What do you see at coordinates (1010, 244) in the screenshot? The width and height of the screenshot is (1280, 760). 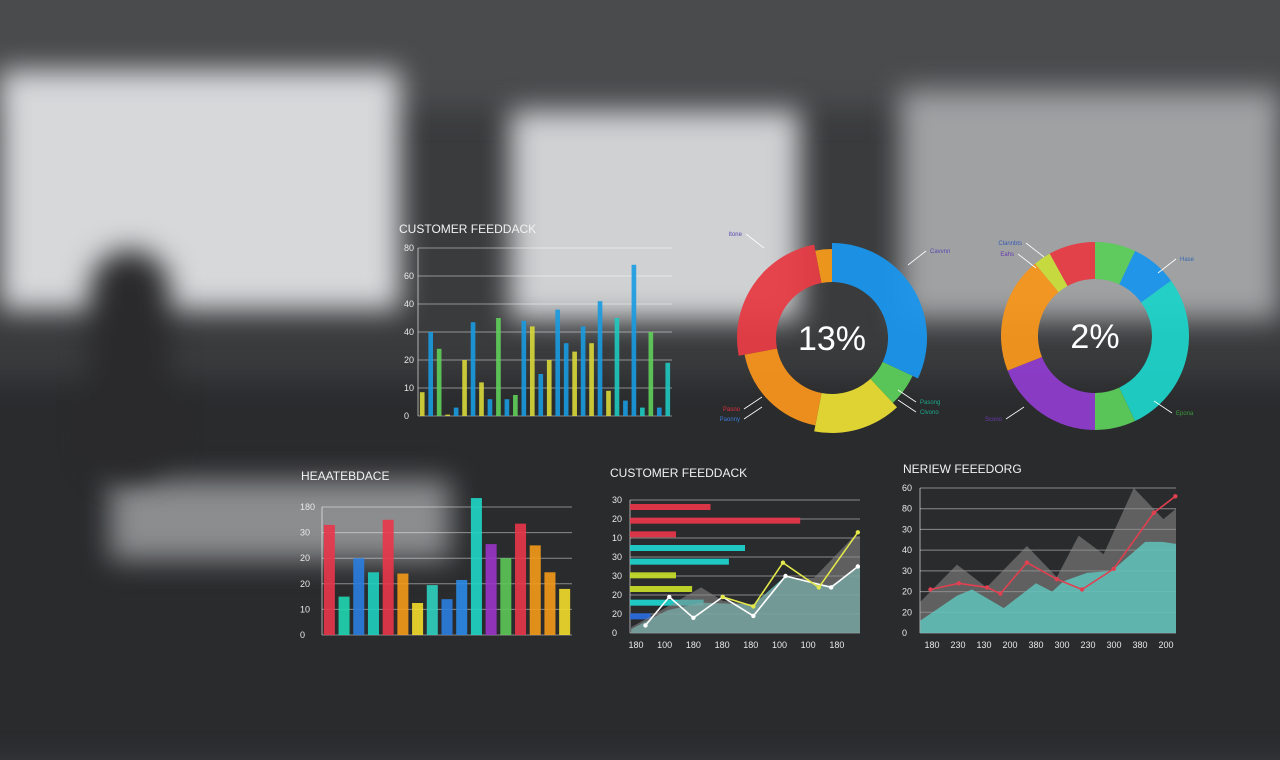 I see `donut-2-annotation: Clannbts` at bounding box center [1010, 244].